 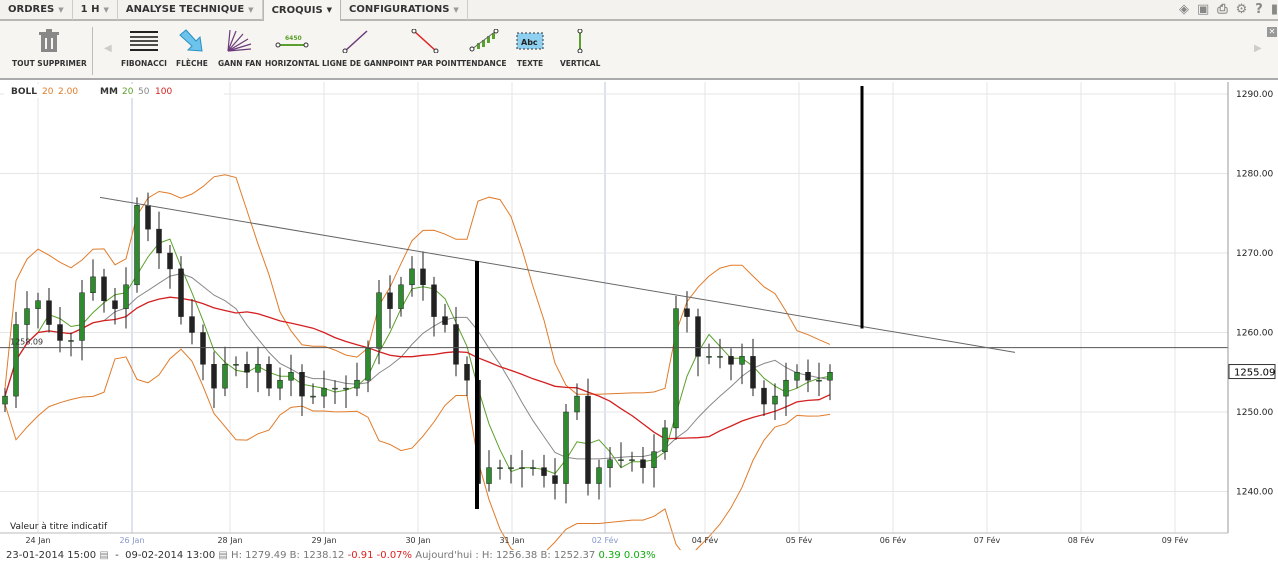 I want to click on tool-gann-line: LIGNE DE GANN, so click(x=355, y=48).